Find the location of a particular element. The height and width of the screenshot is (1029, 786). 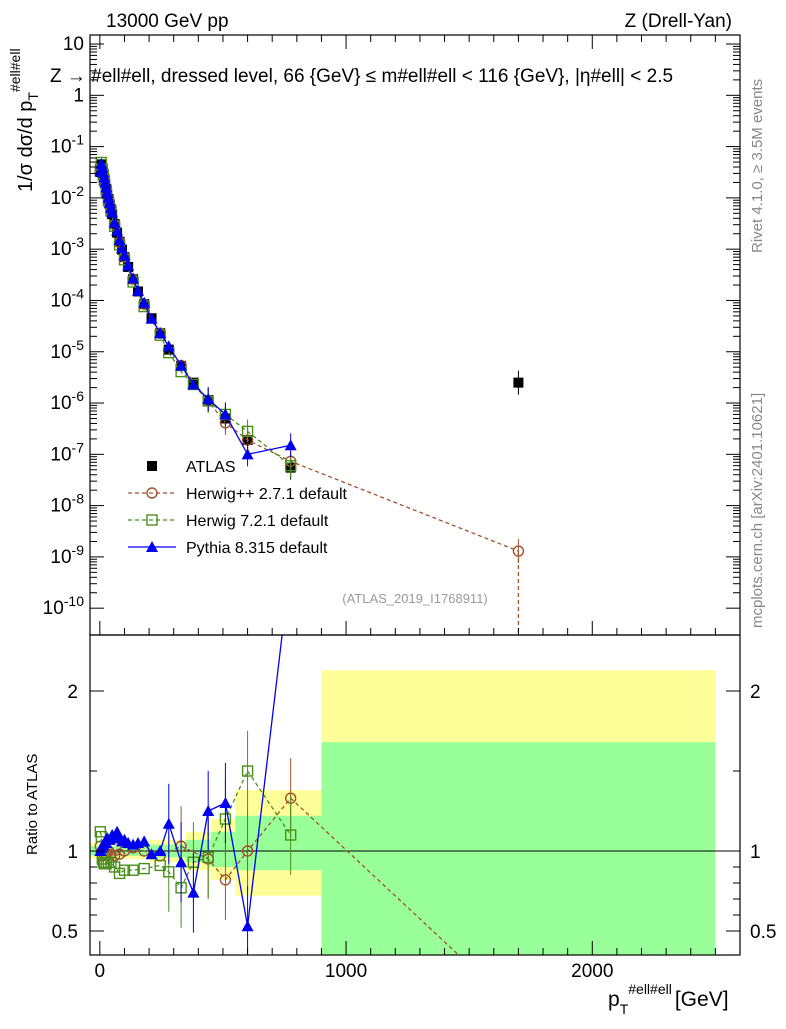

x-tick-label: 2000 is located at coordinates (592, 971).